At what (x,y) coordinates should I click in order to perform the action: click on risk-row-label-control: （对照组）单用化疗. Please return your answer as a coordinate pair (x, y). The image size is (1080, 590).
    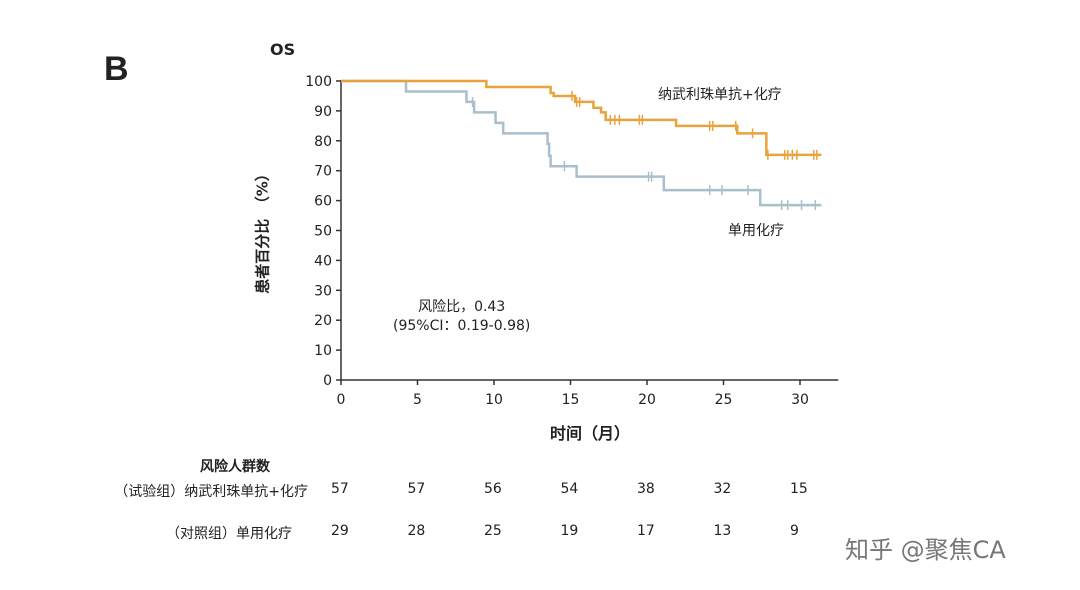
    Looking at the image, I should click on (229, 534).